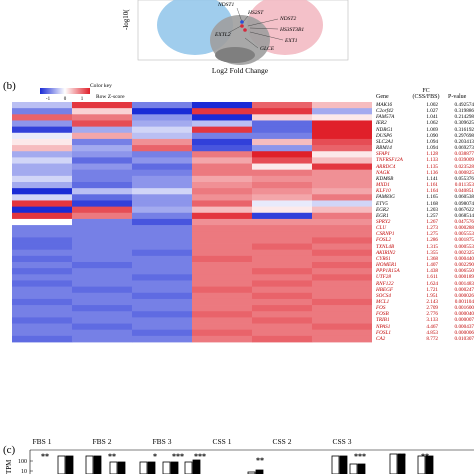 The image size is (474, 474). I want to click on p-value: 0.002290, so click(464, 265).